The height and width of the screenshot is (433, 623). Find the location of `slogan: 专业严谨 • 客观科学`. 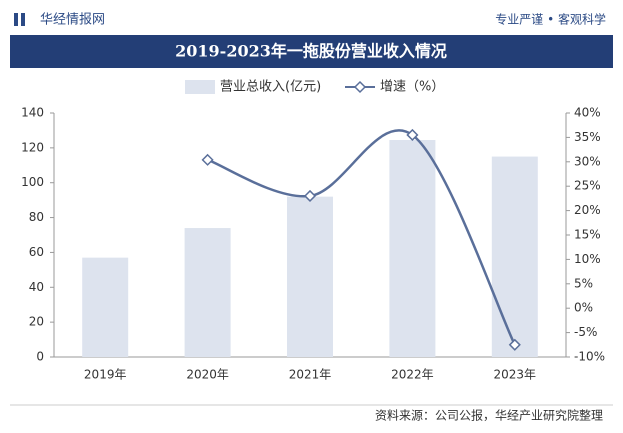

slogan: 专业严谨 • 客观科学 is located at coordinates (550, 19).